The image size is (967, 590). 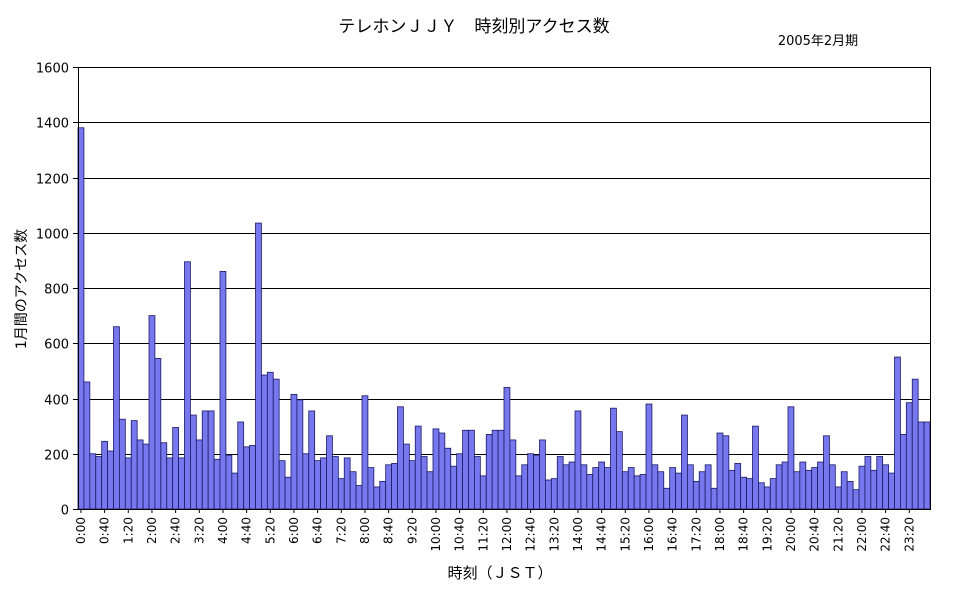 I want to click on x-tick-label: 14:00, so click(x=578, y=534).